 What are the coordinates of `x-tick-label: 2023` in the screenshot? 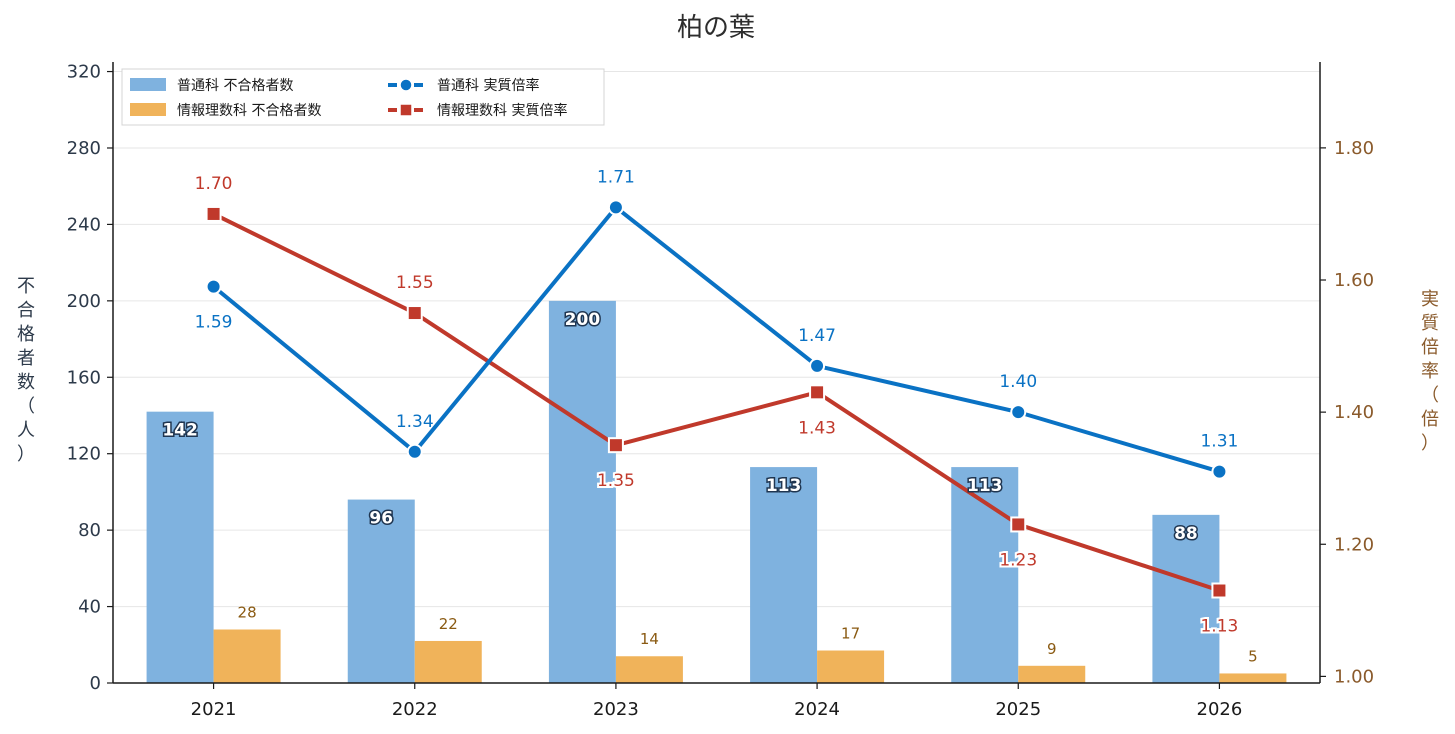 It's located at (616, 709).